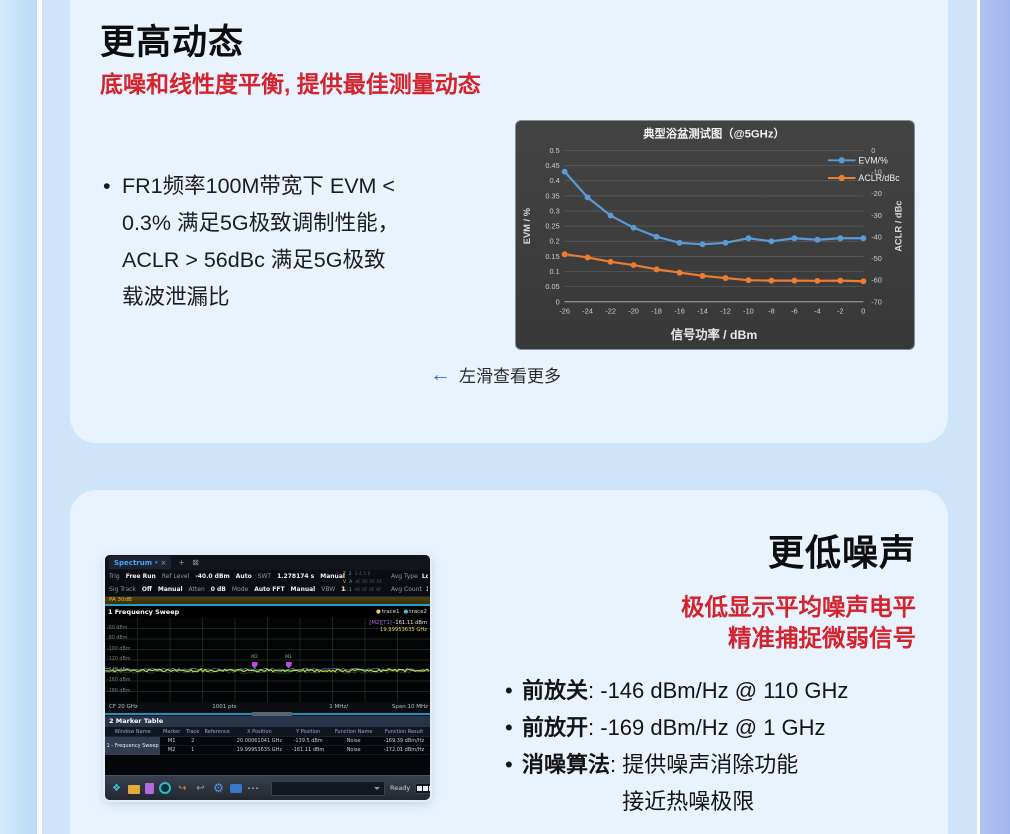  I want to click on marker-table-header: Window Name, so click(133, 732).